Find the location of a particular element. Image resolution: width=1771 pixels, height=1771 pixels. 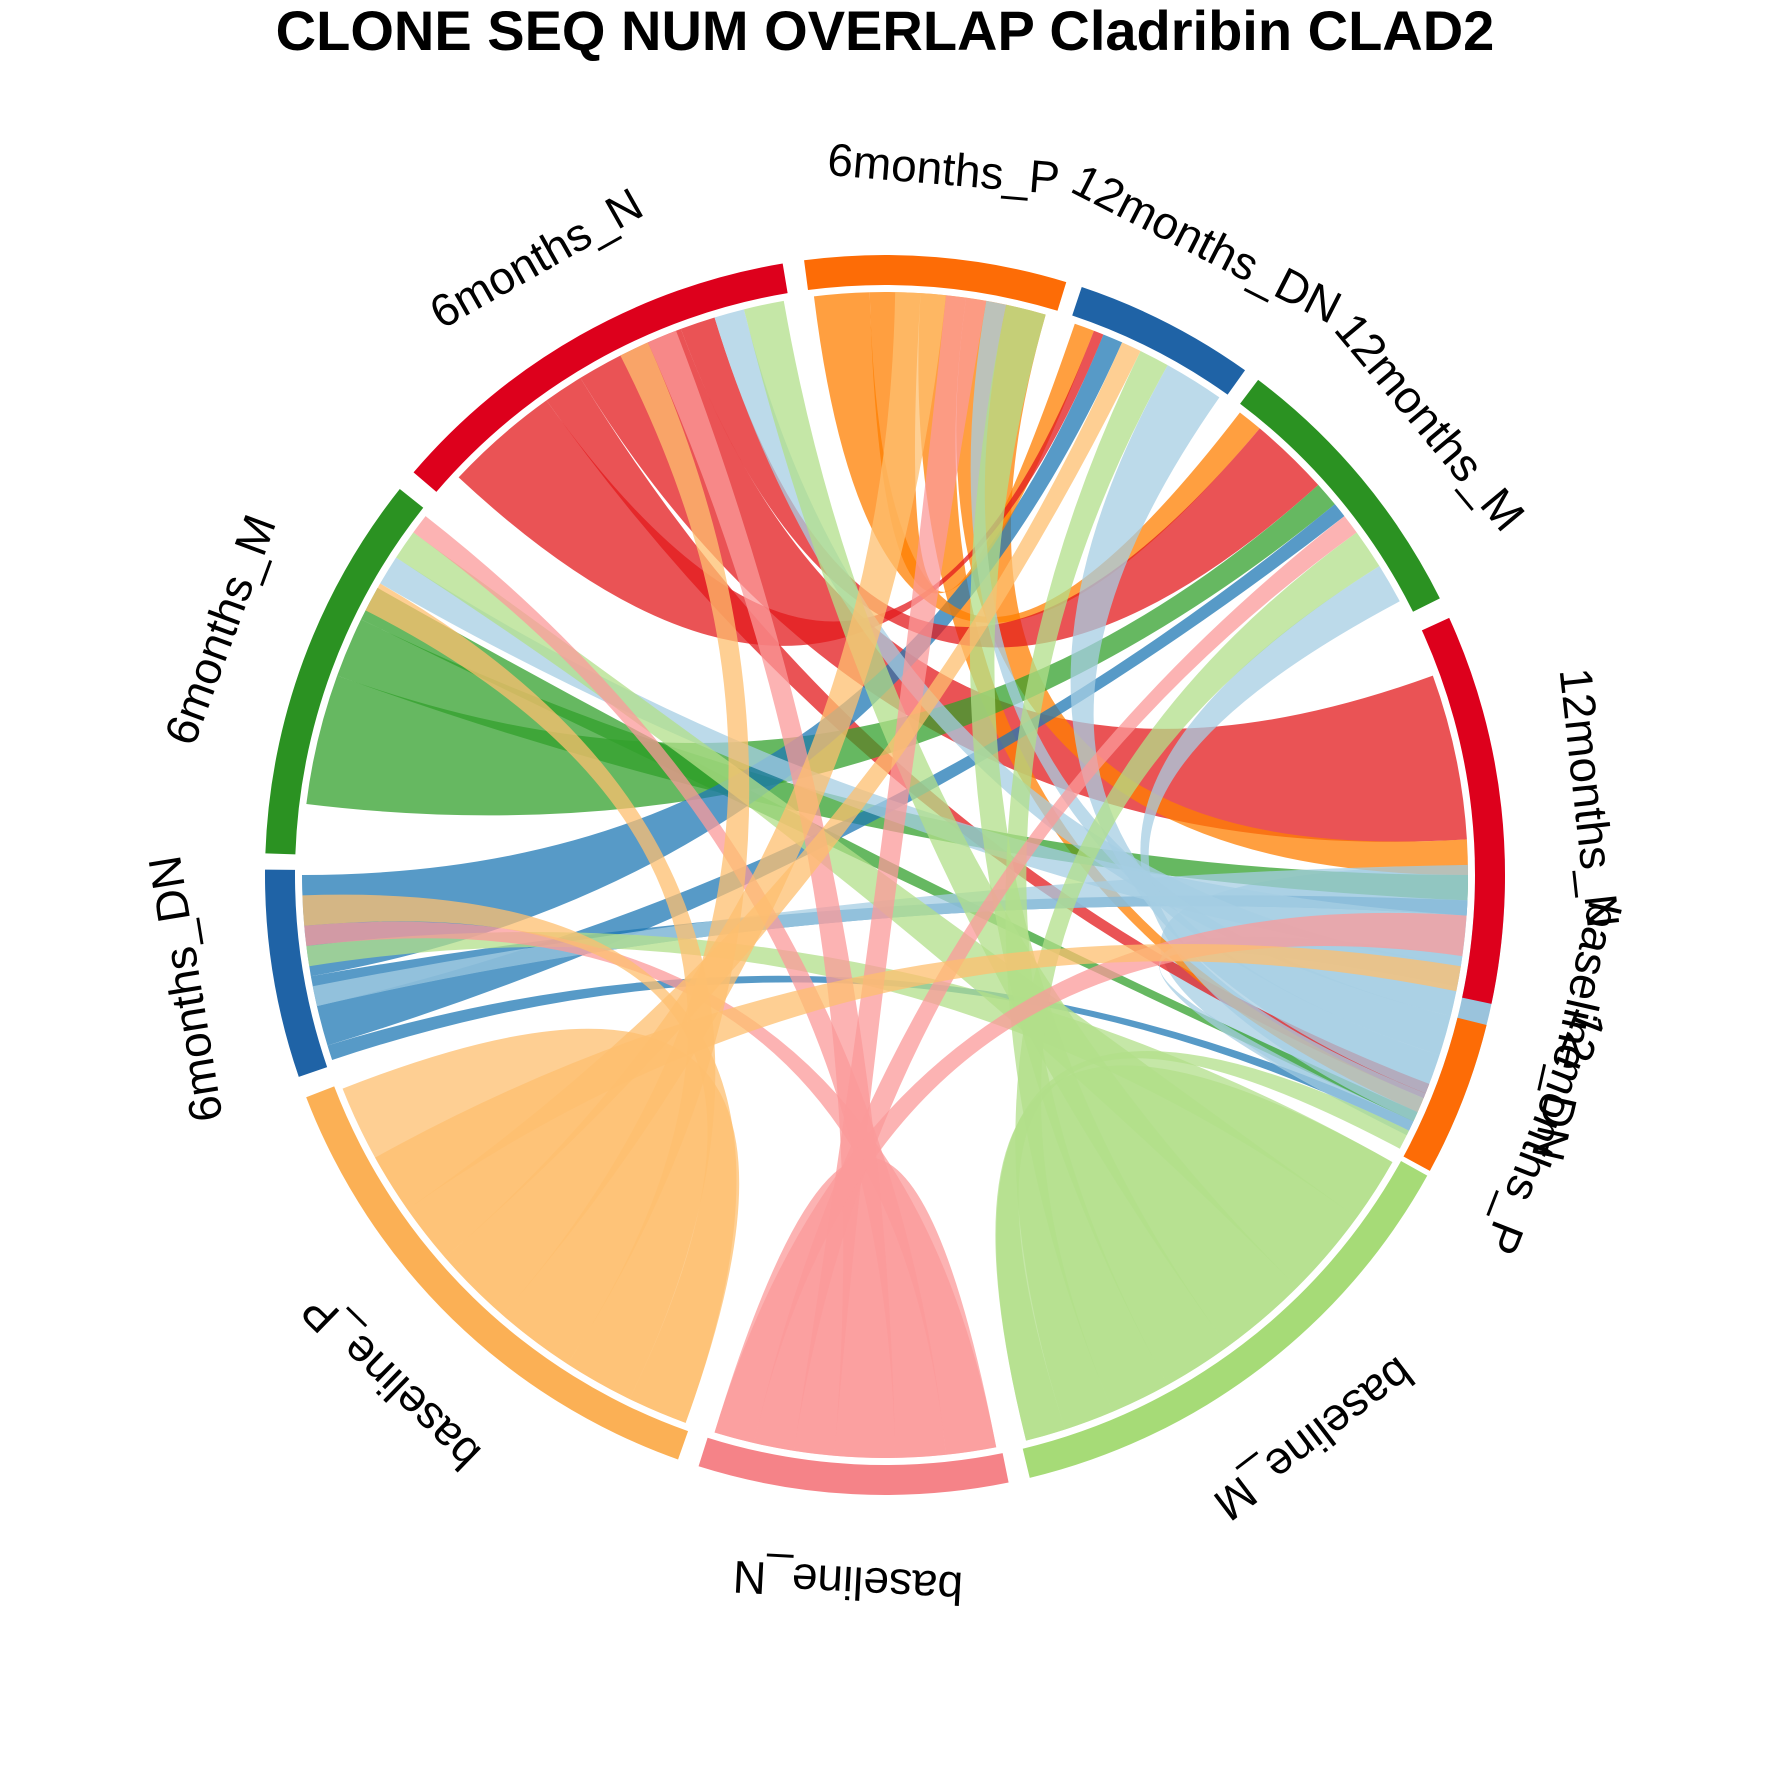

sector-track-baseline_P is located at coordinates (497, 1273).